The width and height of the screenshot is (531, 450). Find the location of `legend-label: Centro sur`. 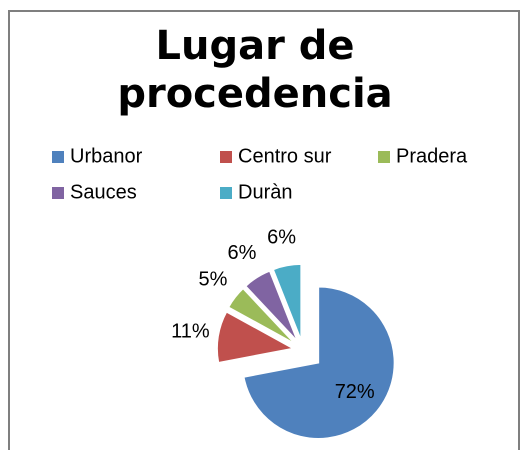

legend-label: Centro sur is located at coordinates (285, 156).